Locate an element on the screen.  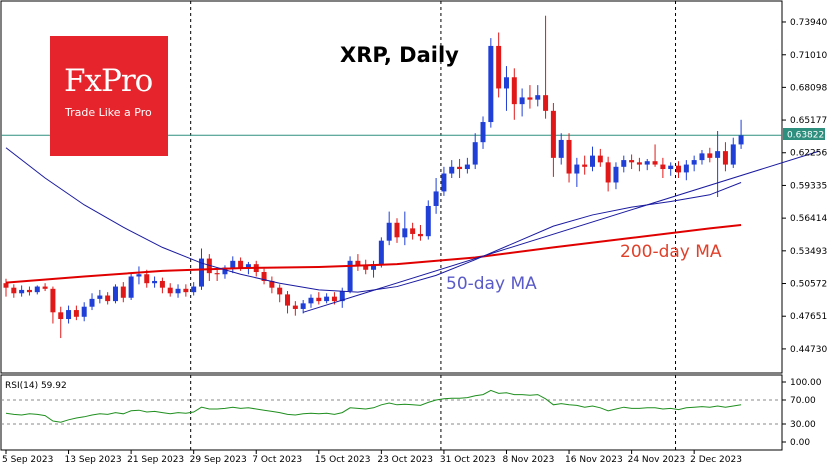
current-price-badge is located at coordinates (804, 134).